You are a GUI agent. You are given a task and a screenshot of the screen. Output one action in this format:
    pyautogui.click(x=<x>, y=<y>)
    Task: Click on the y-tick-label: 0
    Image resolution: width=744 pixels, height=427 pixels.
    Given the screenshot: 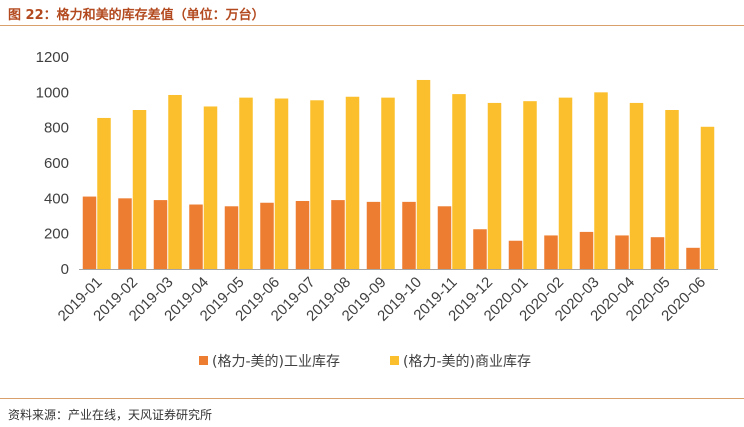 What is the action you would take?
    pyautogui.click(x=65, y=269)
    